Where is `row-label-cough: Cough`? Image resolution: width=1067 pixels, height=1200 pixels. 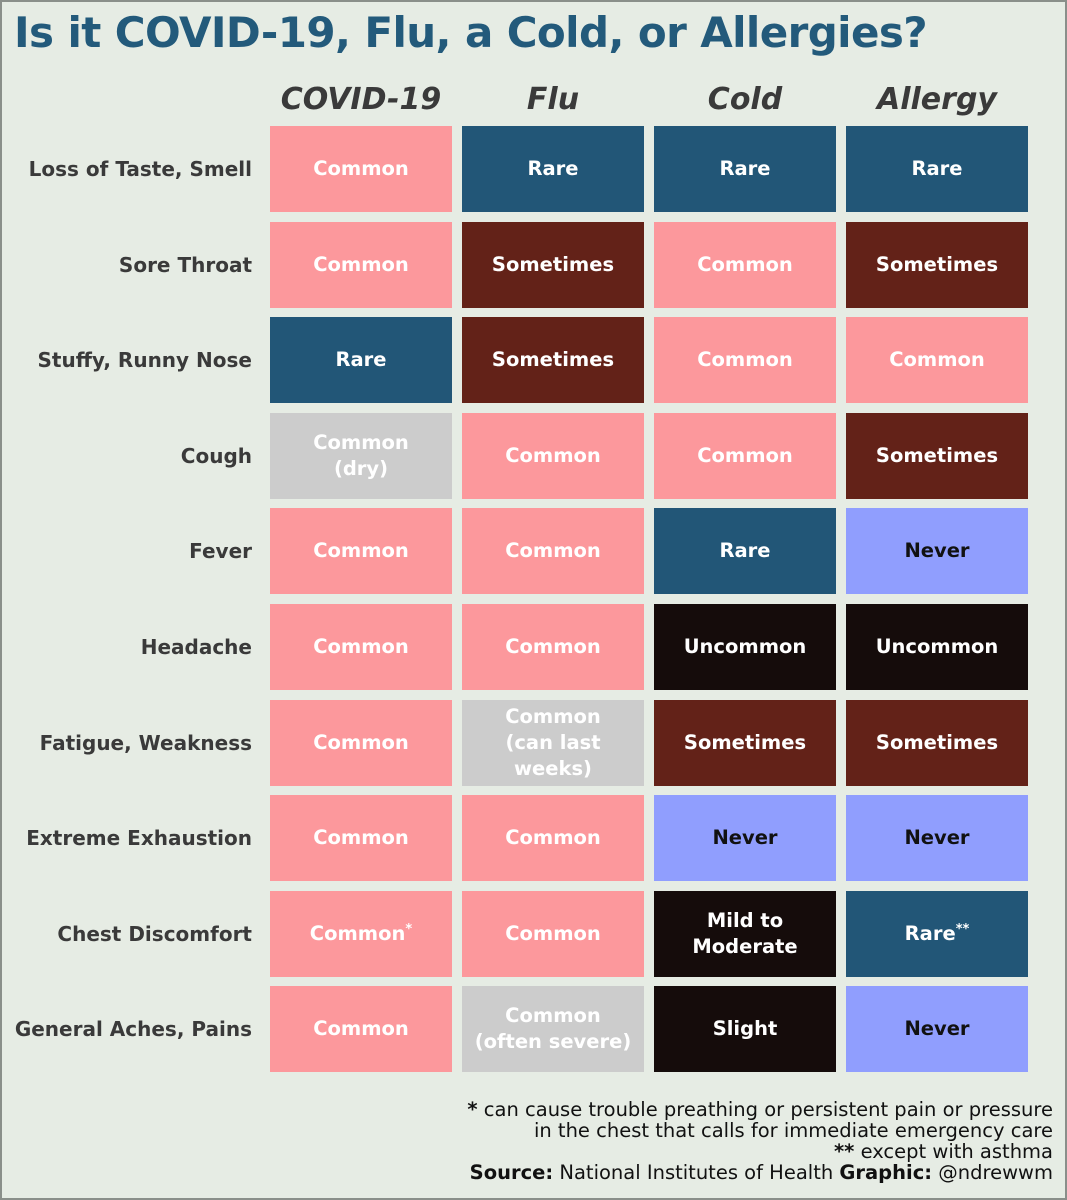 row-label-cough: Cough is located at coordinates (216, 456).